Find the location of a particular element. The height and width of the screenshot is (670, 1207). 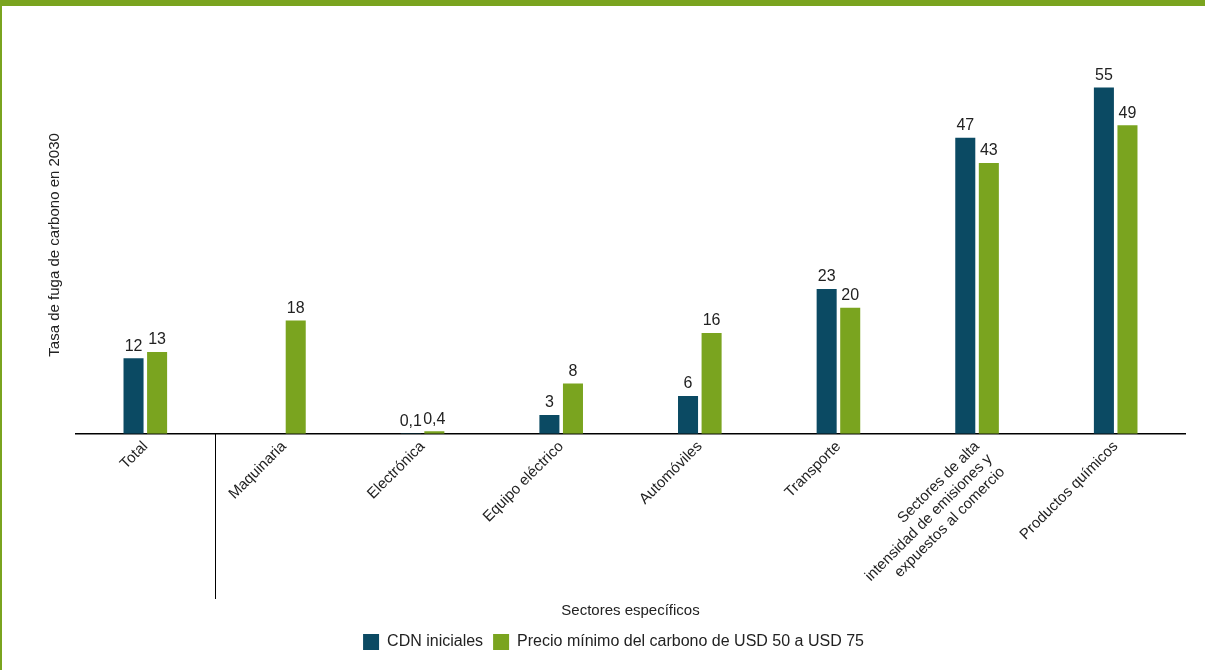

x-axis-title: Sectores específicos is located at coordinates (630, 610).